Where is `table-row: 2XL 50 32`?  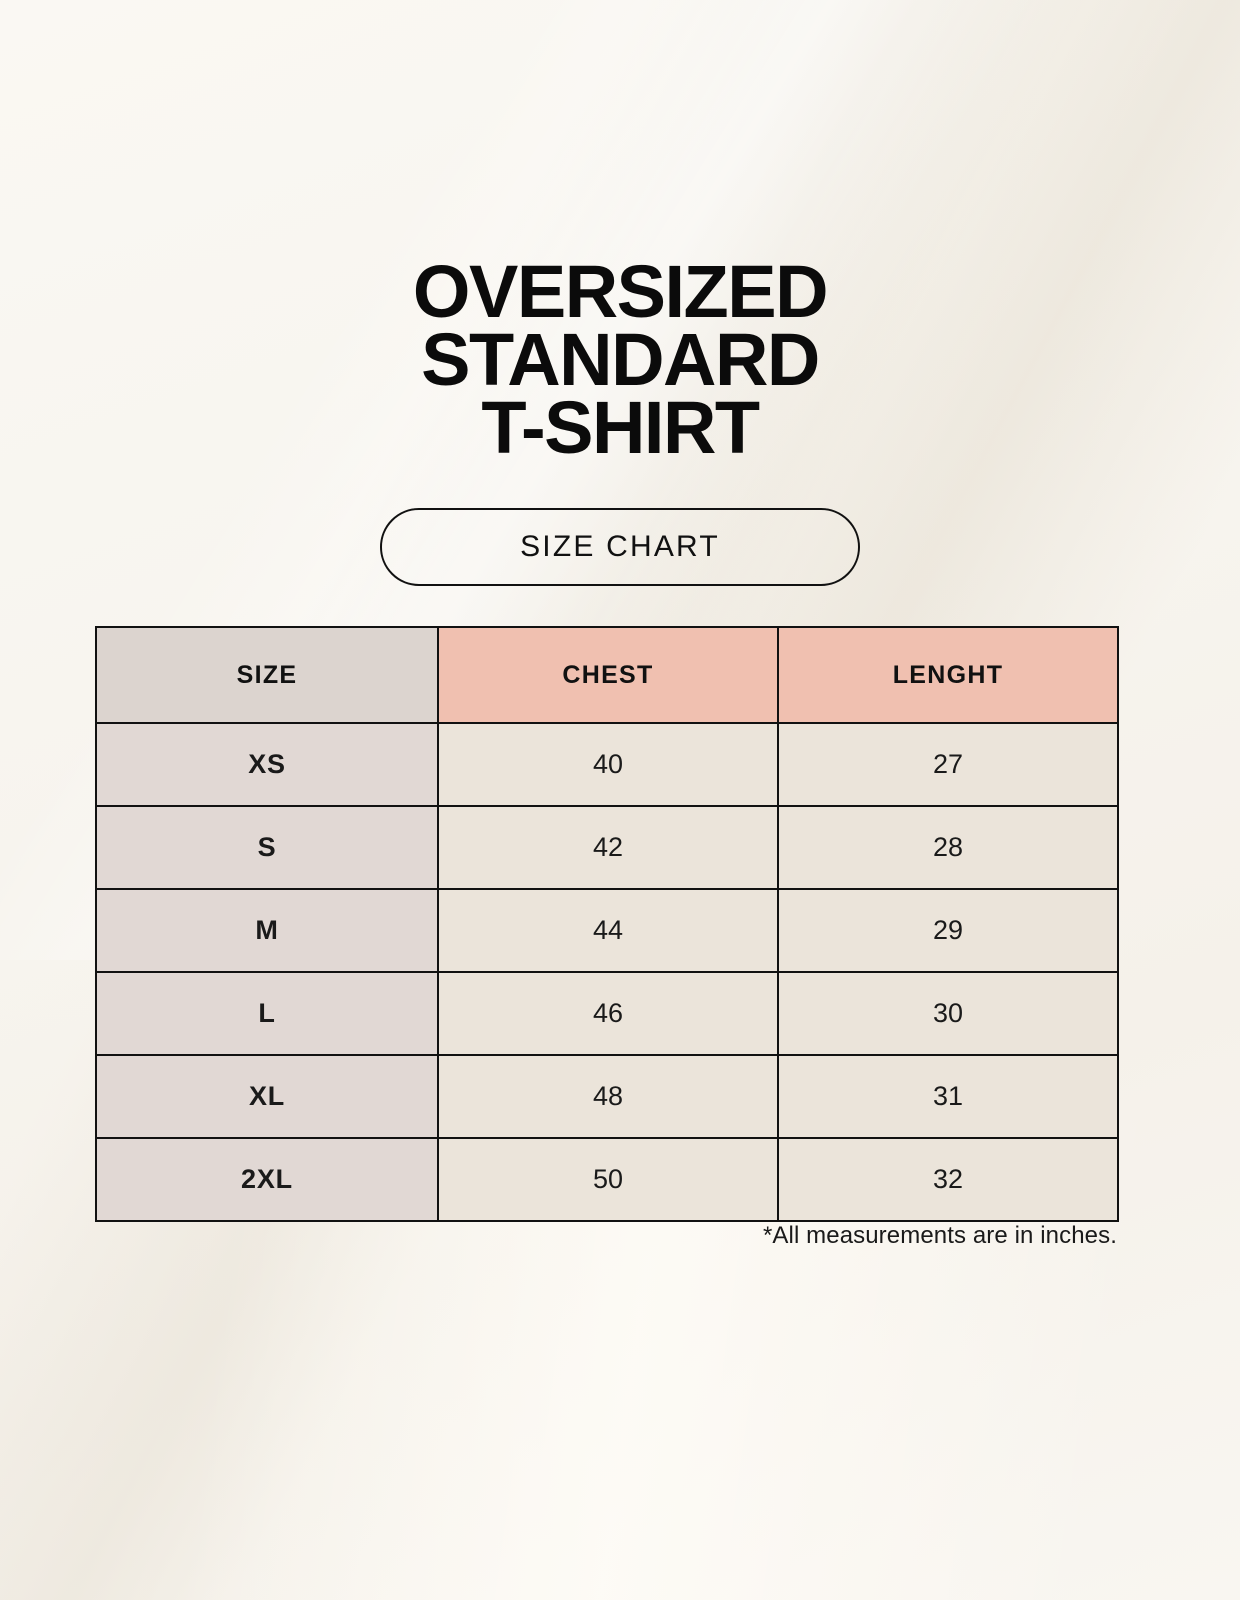 table-row: 2XL 50 32 is located at coordinates (607, 1179).